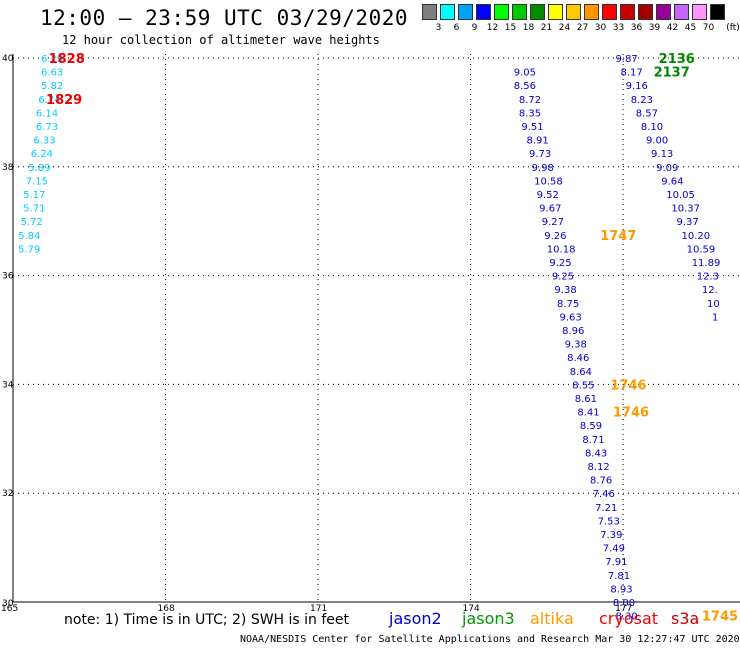 The image size is (740, 650). I want to click on legend-label: 9, so click(474, 28).